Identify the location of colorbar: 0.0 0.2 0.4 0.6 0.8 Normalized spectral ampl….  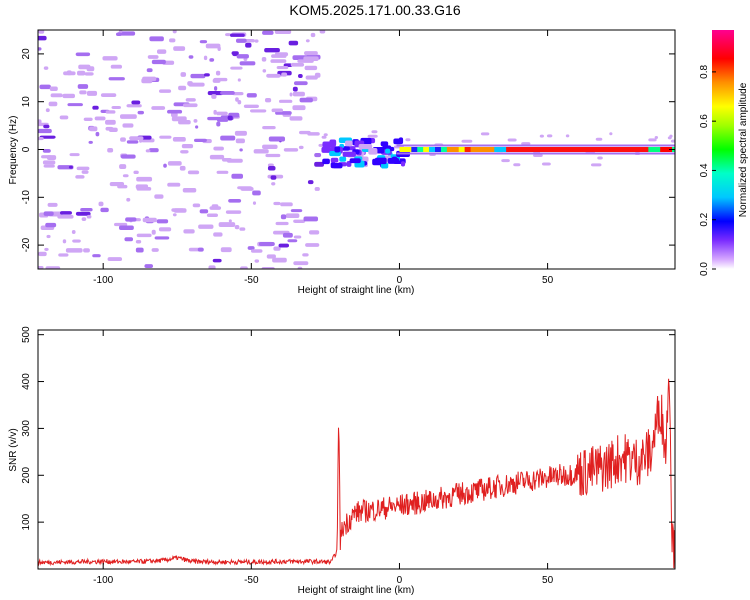
(724, 153).